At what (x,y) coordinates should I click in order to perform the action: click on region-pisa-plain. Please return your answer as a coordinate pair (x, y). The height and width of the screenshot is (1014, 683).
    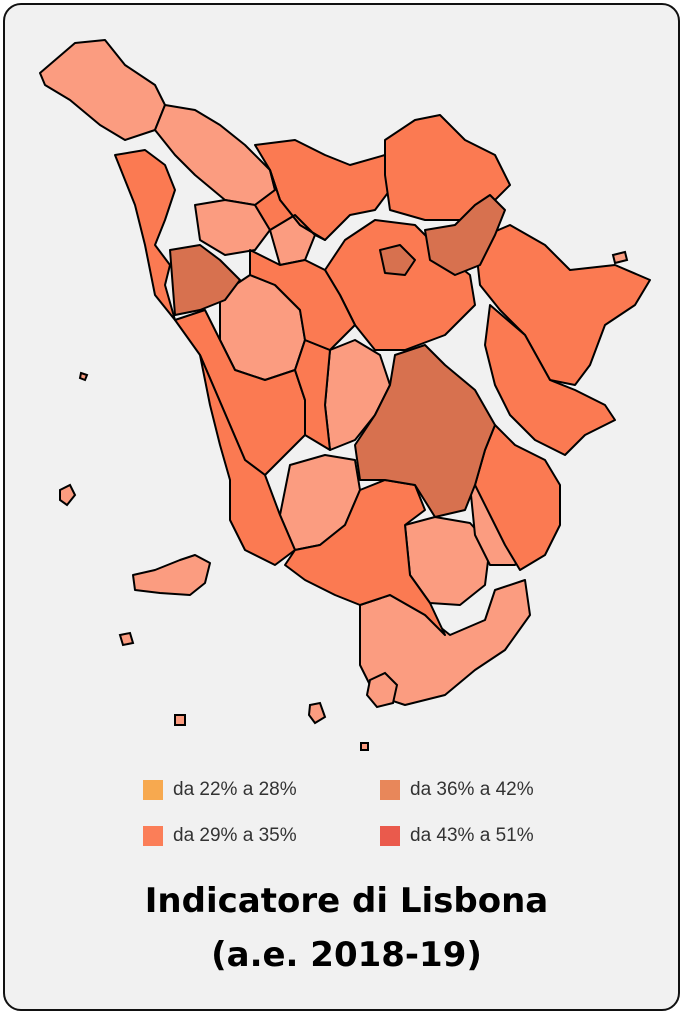
    Looking at the image, I should click on (205, 280).